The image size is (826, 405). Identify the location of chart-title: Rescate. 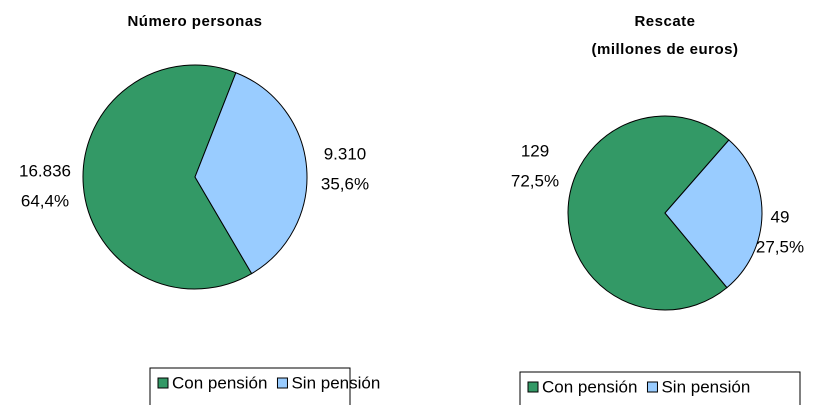
(664, 21).